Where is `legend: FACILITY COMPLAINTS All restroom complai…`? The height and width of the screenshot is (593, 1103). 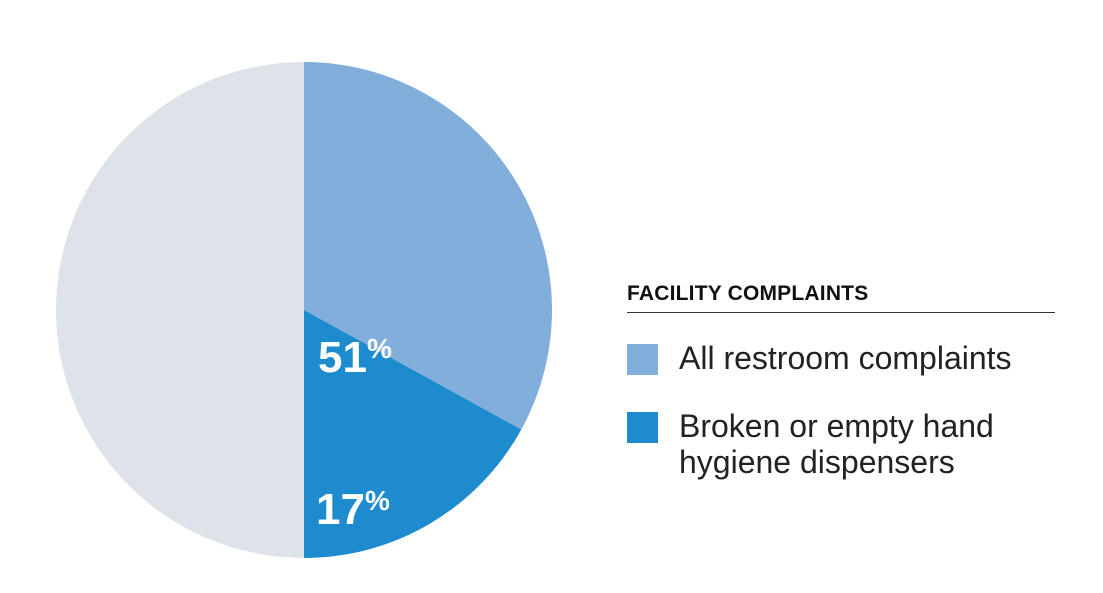
legend: FACILITY COMPLAINTS All restroom complai… is located at coordinates (841, 381).